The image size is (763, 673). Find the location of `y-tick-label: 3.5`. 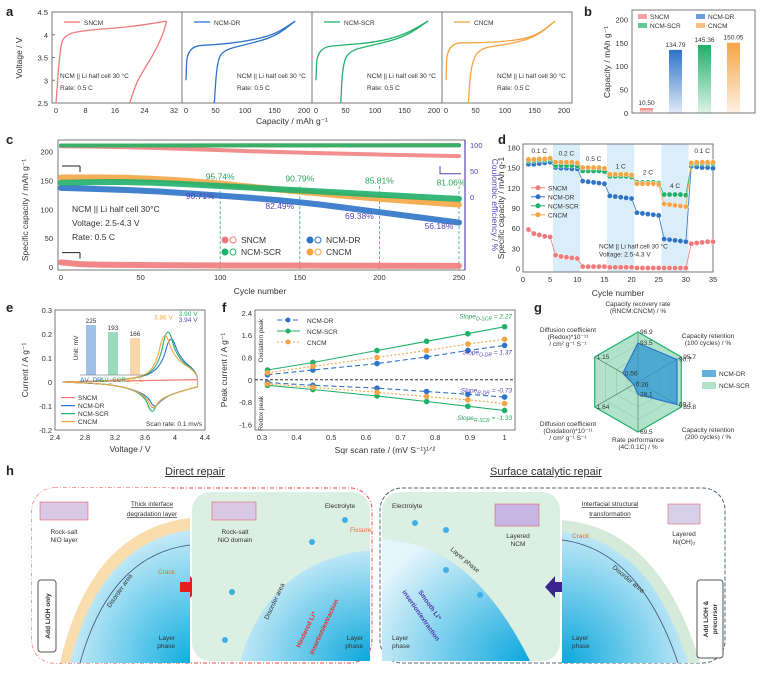

y-tick-label: 3.5 is located at coordinates (43, 58).